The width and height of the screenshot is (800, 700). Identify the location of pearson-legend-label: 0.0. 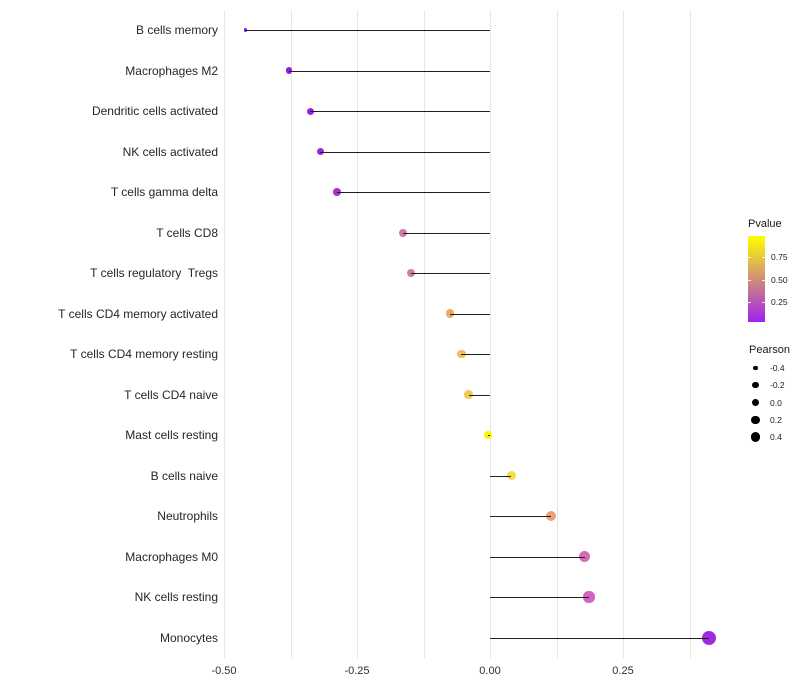
(776, 402).